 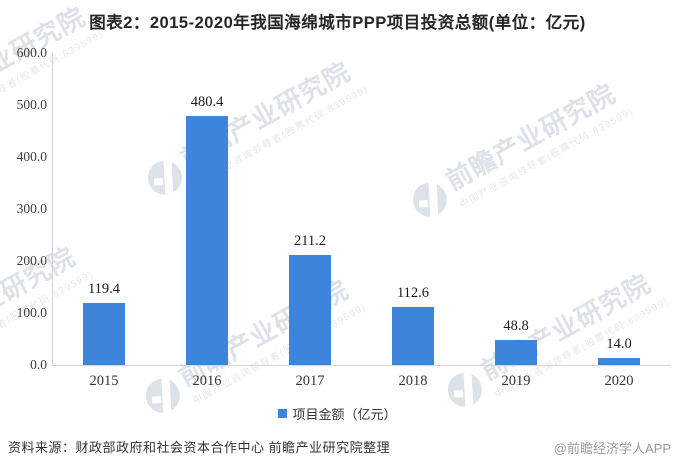 I want to click on legend-label: 项目金额（亿元）, so click(x=344, y=414).